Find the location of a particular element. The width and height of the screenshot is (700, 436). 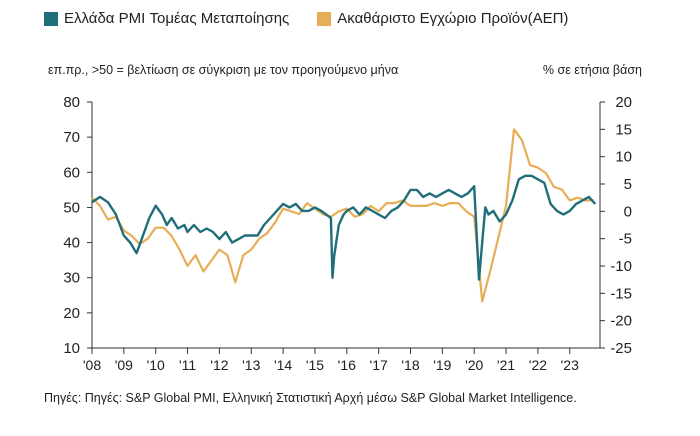

right-y-tick-label: -5 is located at coordinates (625, 239).